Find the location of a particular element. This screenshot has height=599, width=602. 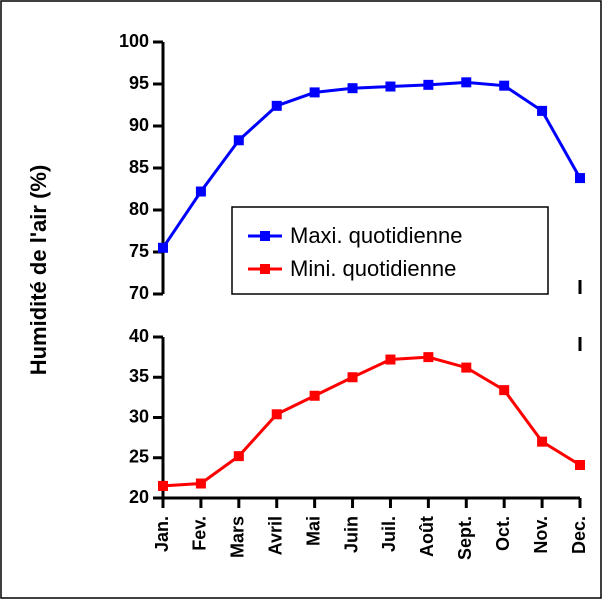

x-tick-label: Juil. is located at coordinates (389, 534).